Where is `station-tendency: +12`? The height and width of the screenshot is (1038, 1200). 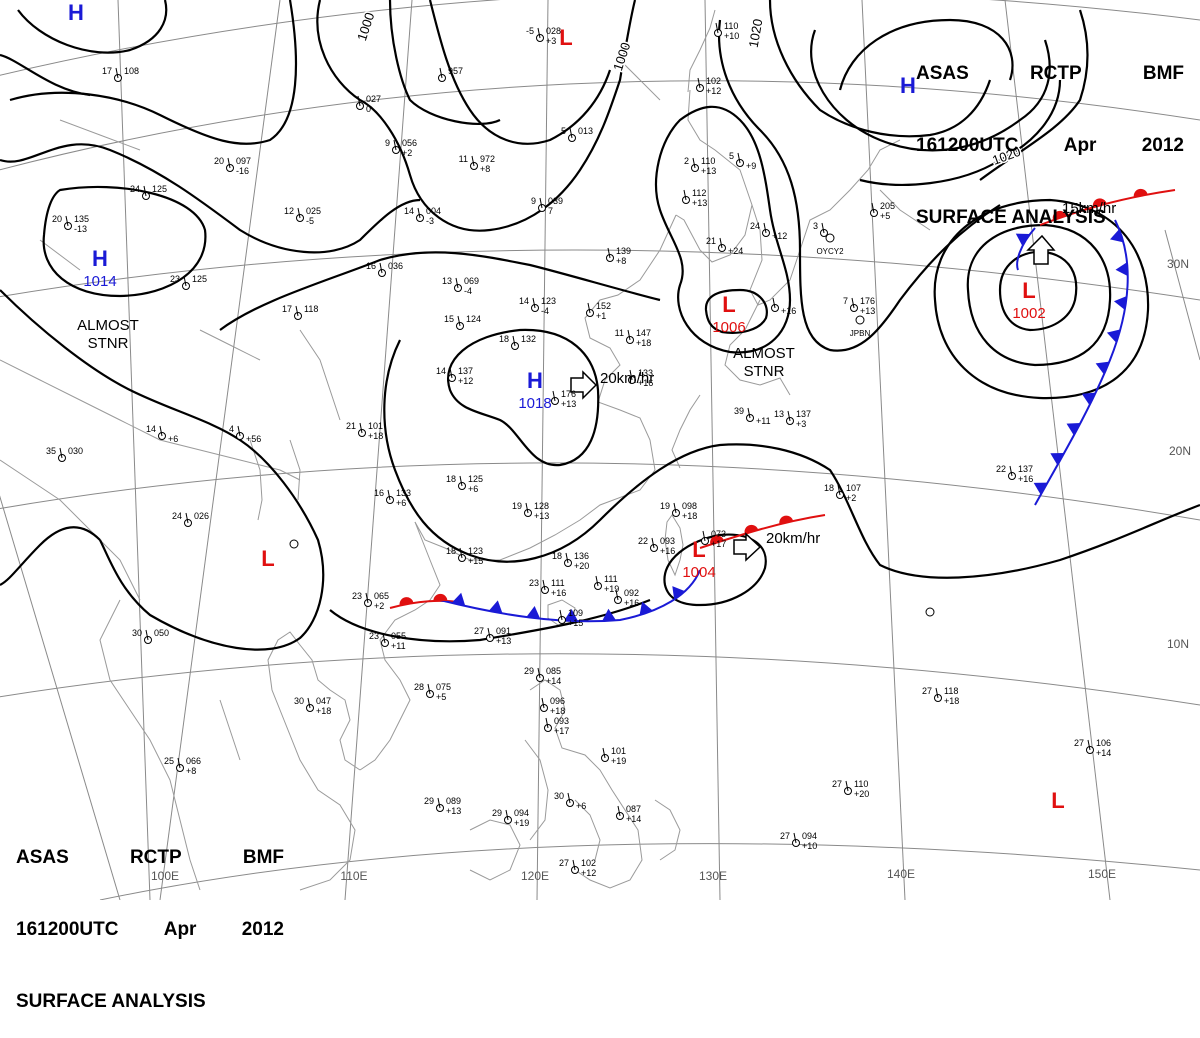
station-tendency: +12 is located at coordinates (779, 236).